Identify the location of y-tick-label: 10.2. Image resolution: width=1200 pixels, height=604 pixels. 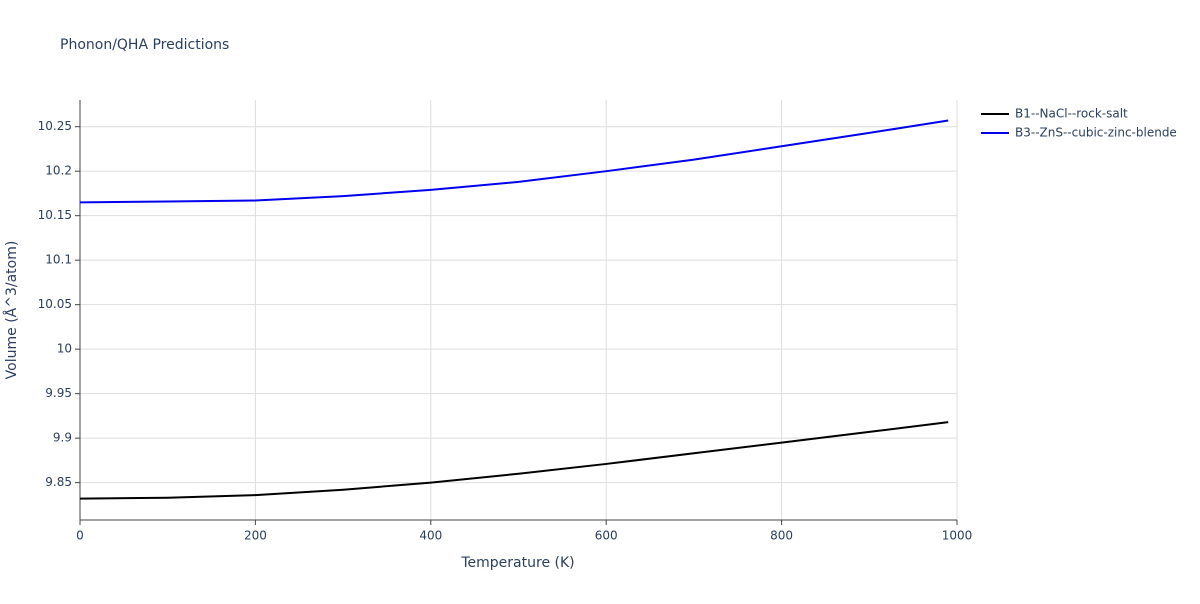
(58, 171).